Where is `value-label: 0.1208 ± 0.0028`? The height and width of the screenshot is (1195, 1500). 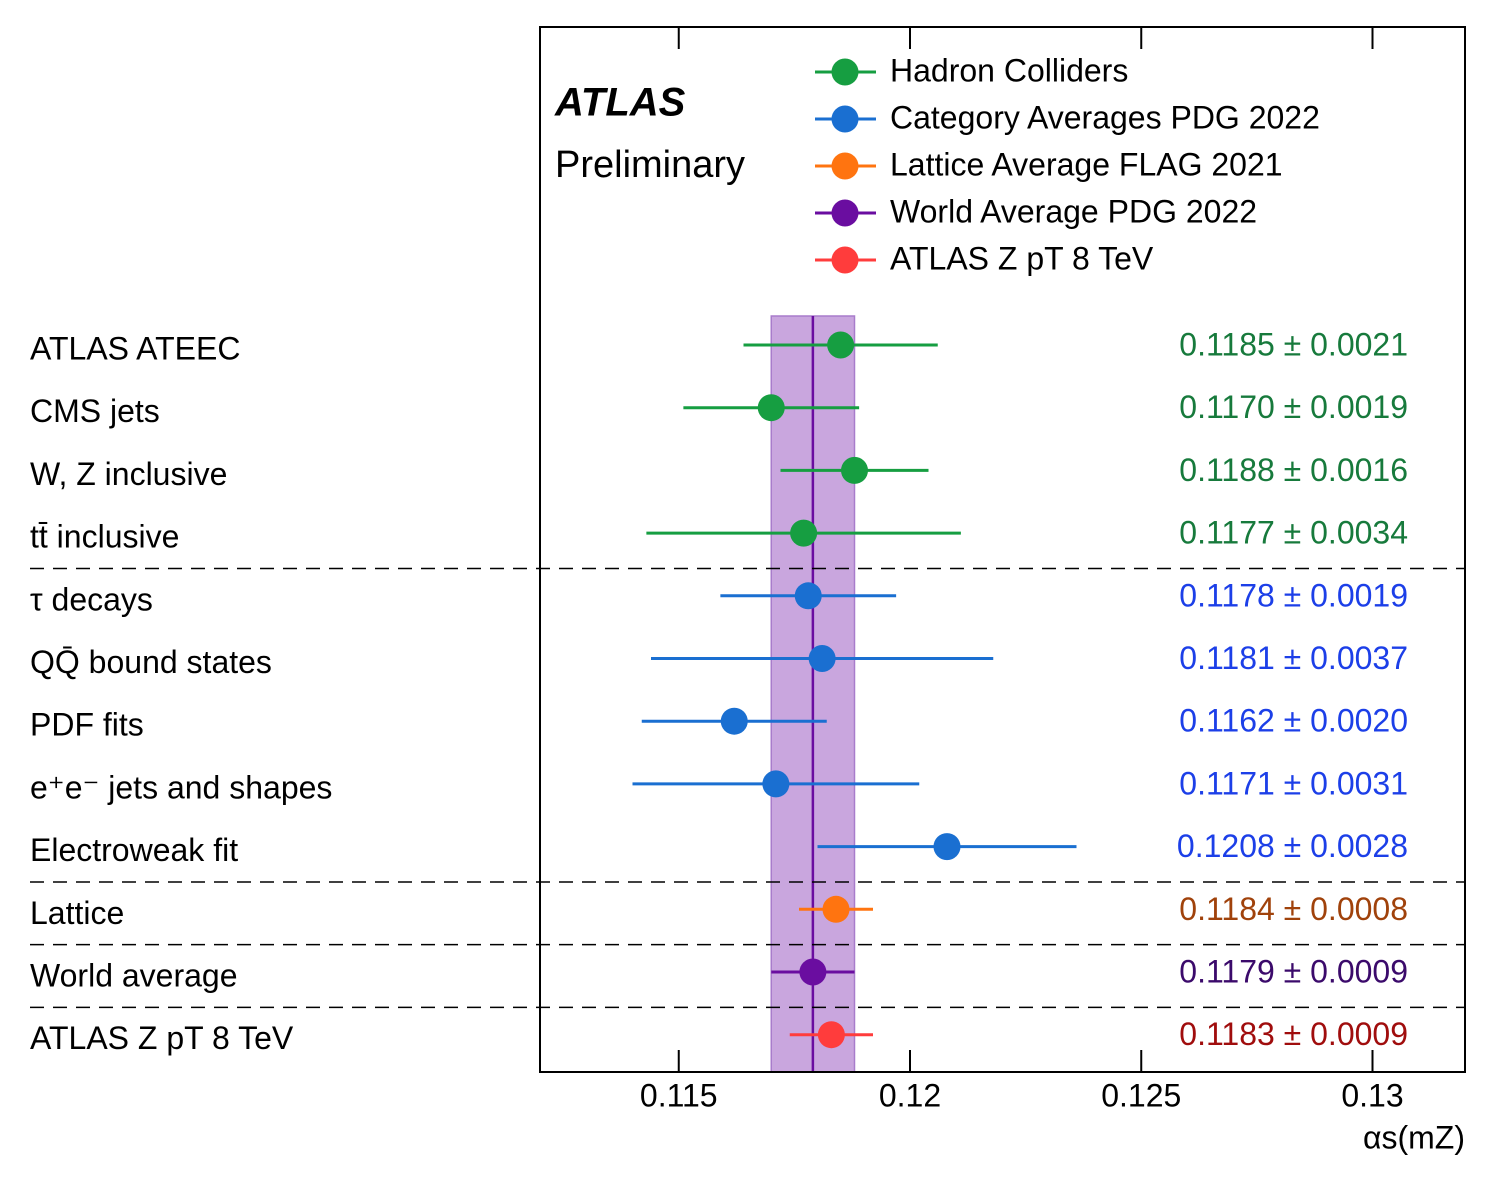 value-label: 0.1208 ± 0.0028 is located at coordinates (1292, 846).